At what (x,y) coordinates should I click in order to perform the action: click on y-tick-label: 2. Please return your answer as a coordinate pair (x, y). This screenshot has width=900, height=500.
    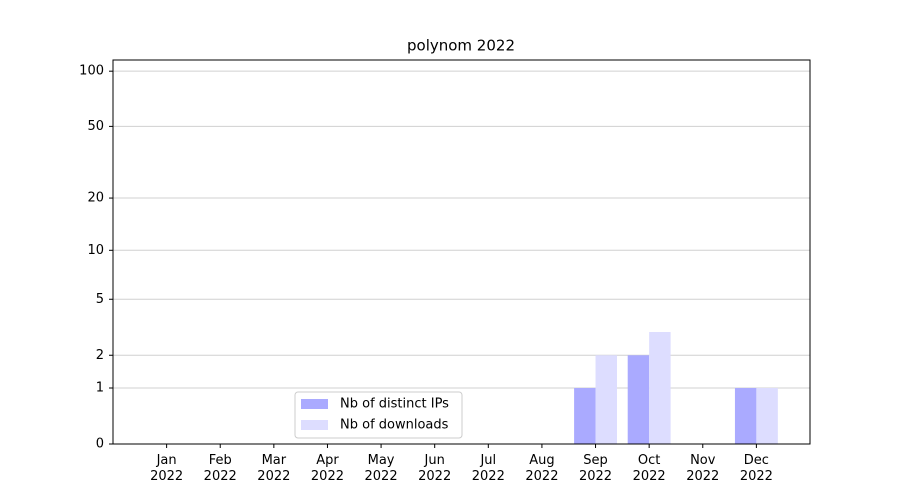
    Looking at the image, I should click on (100, 355).